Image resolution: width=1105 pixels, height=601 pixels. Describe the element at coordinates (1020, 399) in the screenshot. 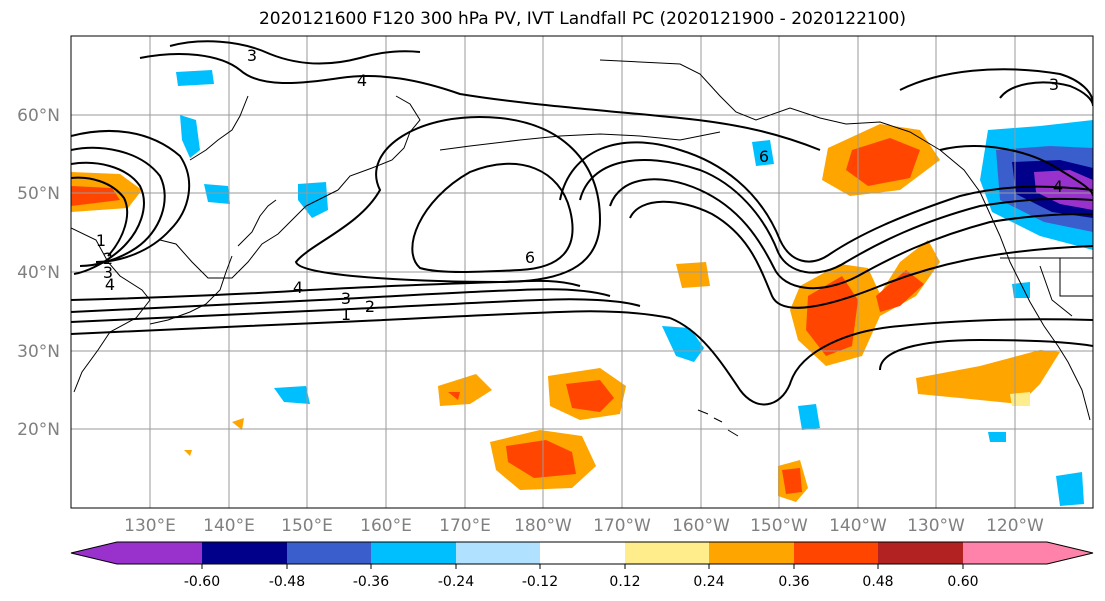

I see `anomaly-blob-east-pale` at that location.